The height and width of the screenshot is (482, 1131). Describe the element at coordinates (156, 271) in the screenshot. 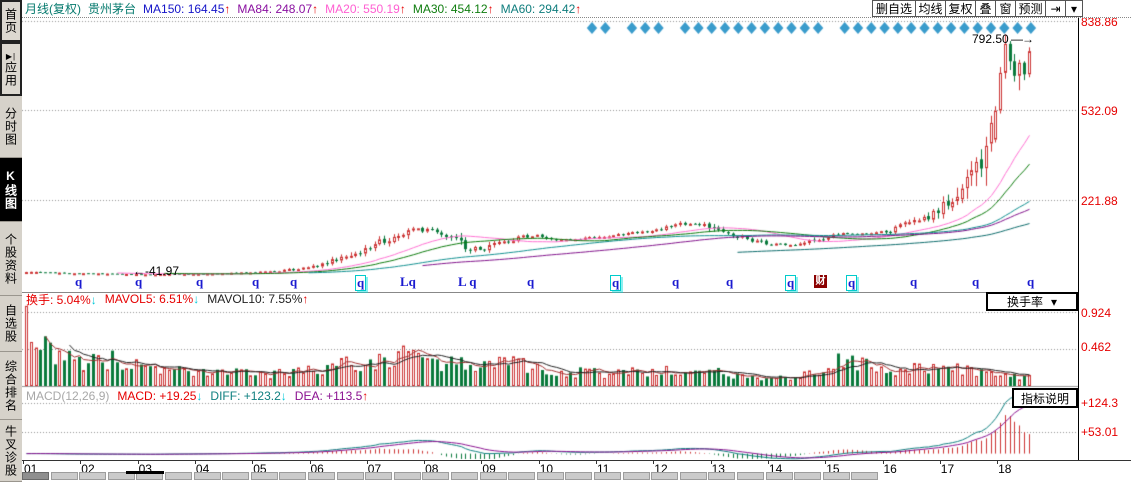

I see `low-price-annotation: ←-41.97` at that location.